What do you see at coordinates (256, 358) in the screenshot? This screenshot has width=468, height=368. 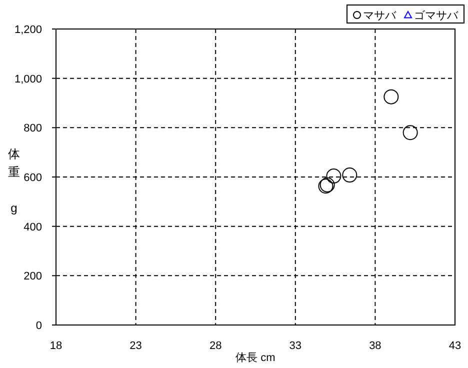 I see `xlabel: 体長 cm` at bounding box center [256, 358].